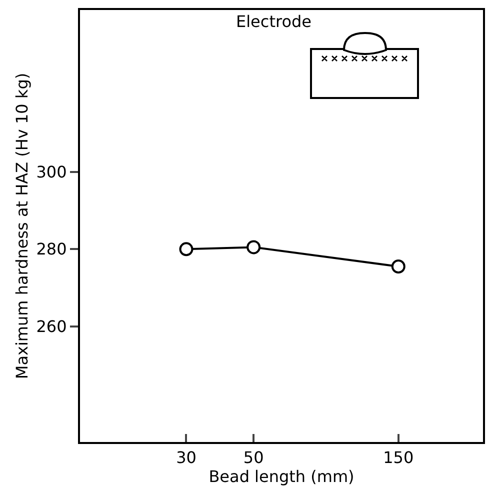  I want to click on x-axis-title: Bead length (mm), so click(281, 476).